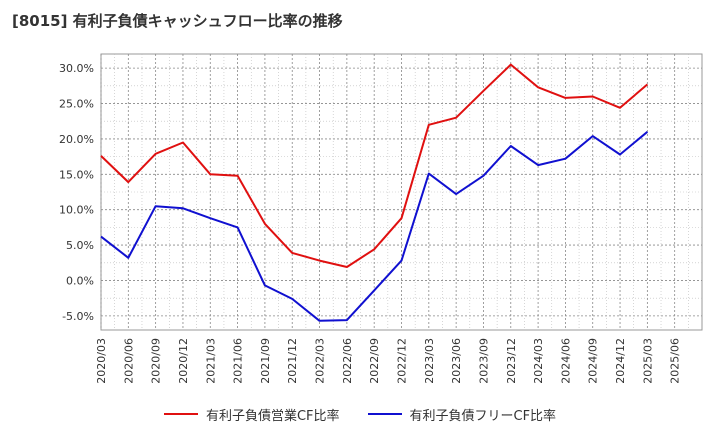 This screenshot has height=440, width=720. What do you see at coordinates (483, 361) in the screenshot?
I see `x-tick-label: 2023/09` at bounding box center [483, 361].